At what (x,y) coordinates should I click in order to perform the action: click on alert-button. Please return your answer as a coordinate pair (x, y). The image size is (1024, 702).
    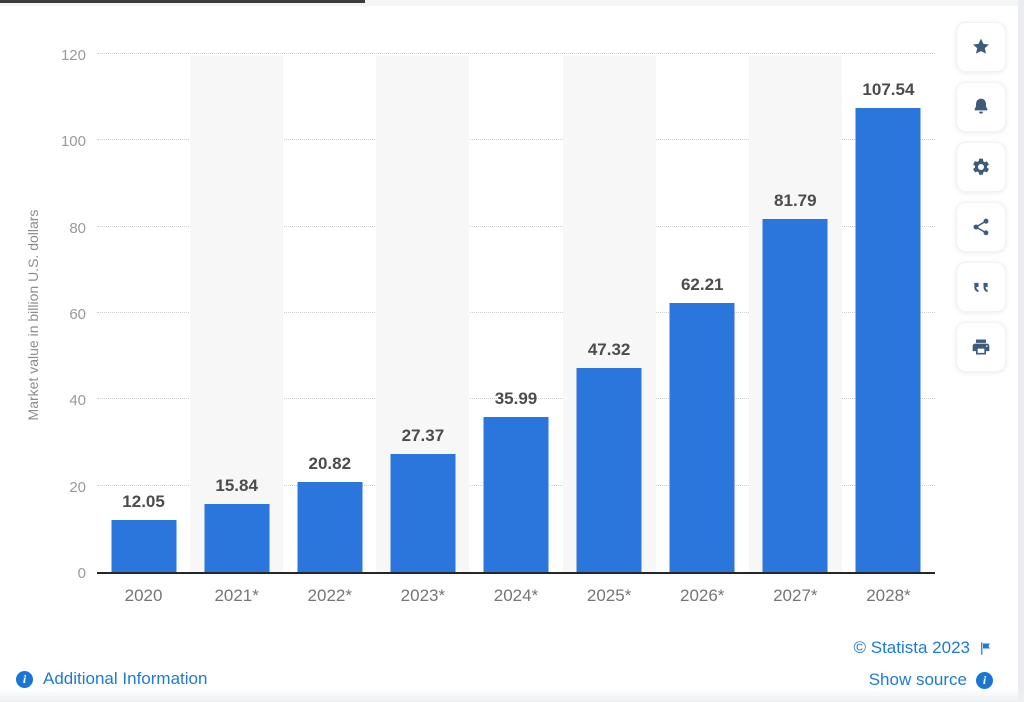
    Looking at the image, I should click on (981, 107).